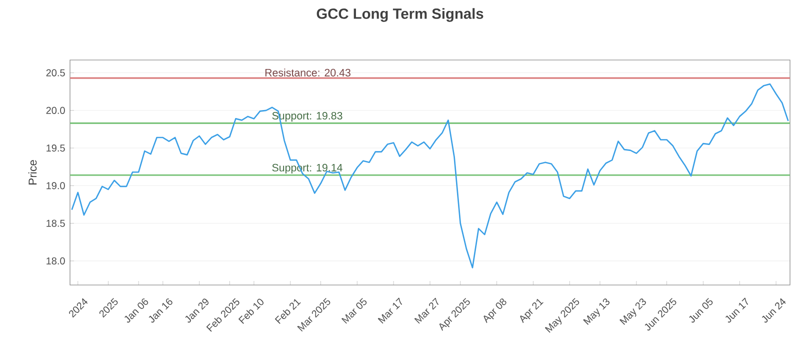 The height and width of the screenshot is (350, 800). Describe the element at coordinates (55, 223) in the screenshot. I see `y-tick-label: 18.5` at that location.